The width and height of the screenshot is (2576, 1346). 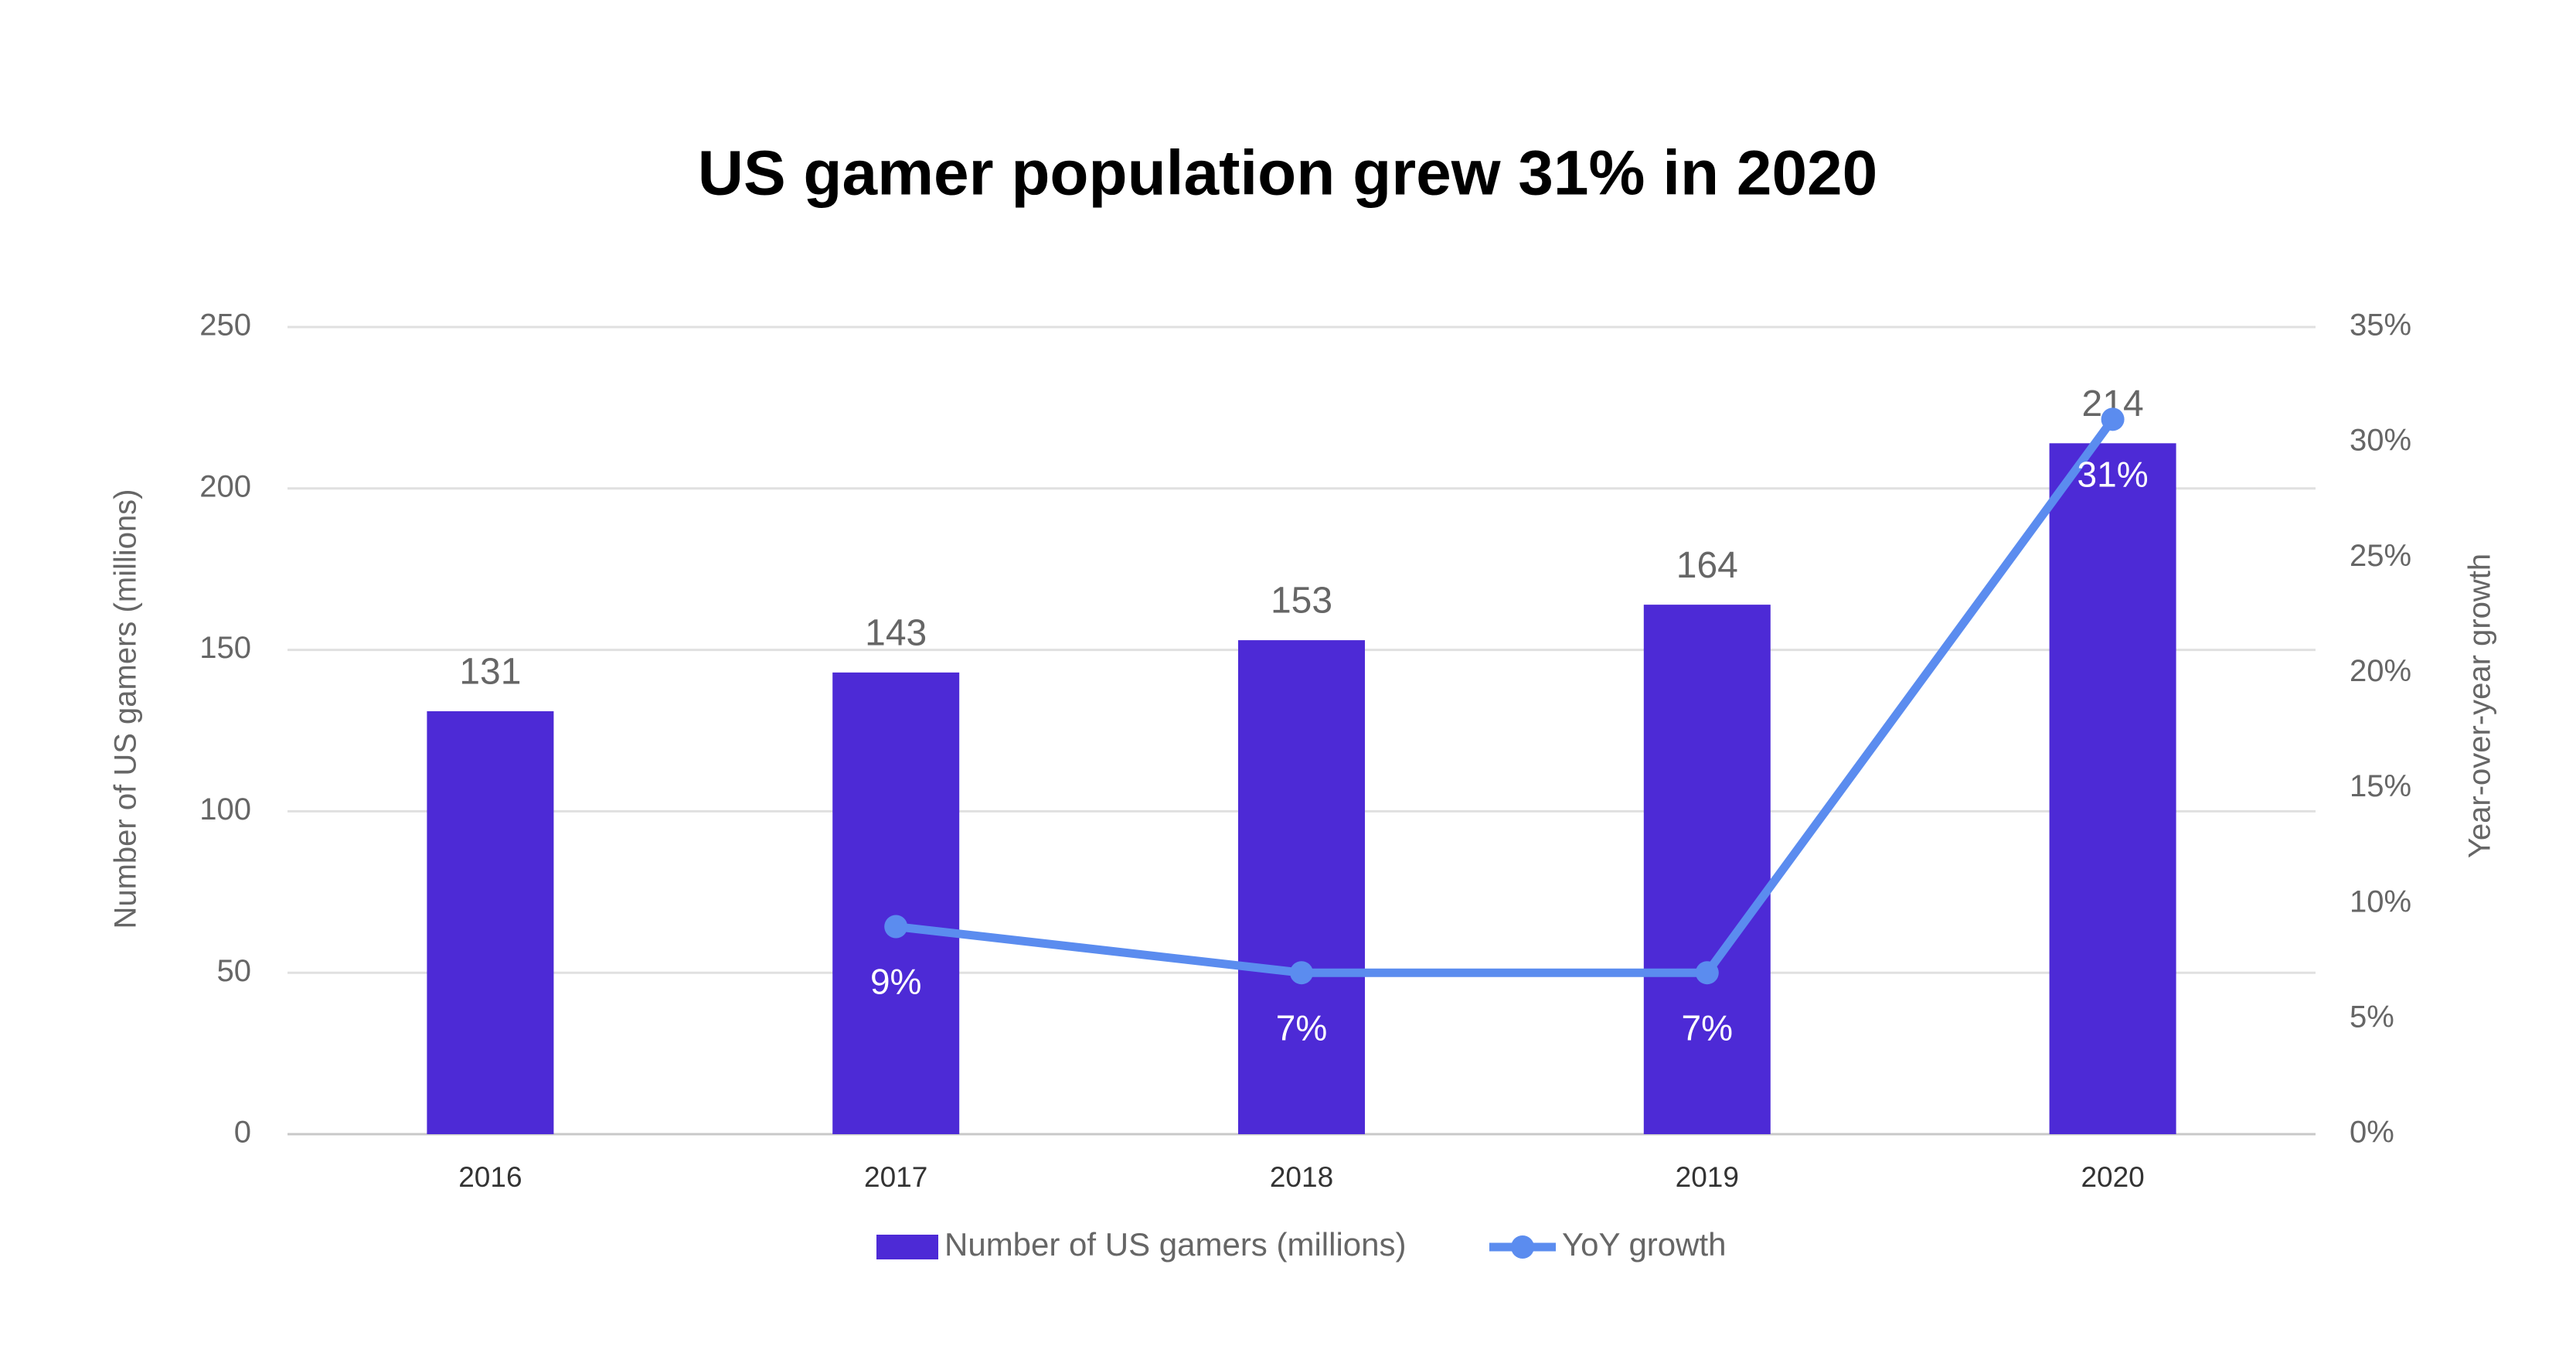 I want to click on y2-tick-label: 20%, so click(x=2380, y=671).